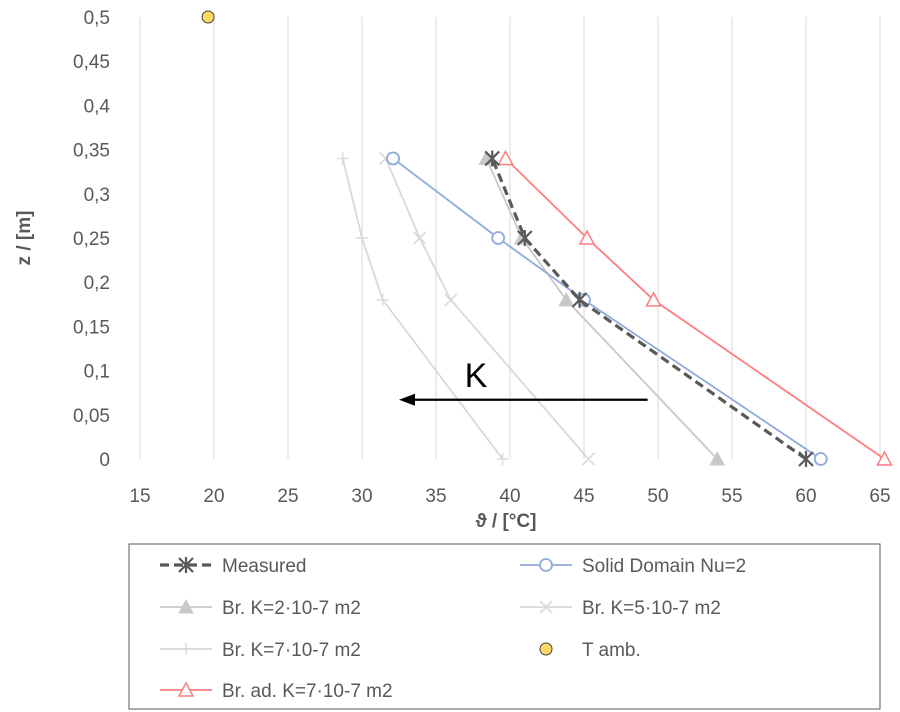  I want to click on x-tick-label: 60, so click(805, 496).